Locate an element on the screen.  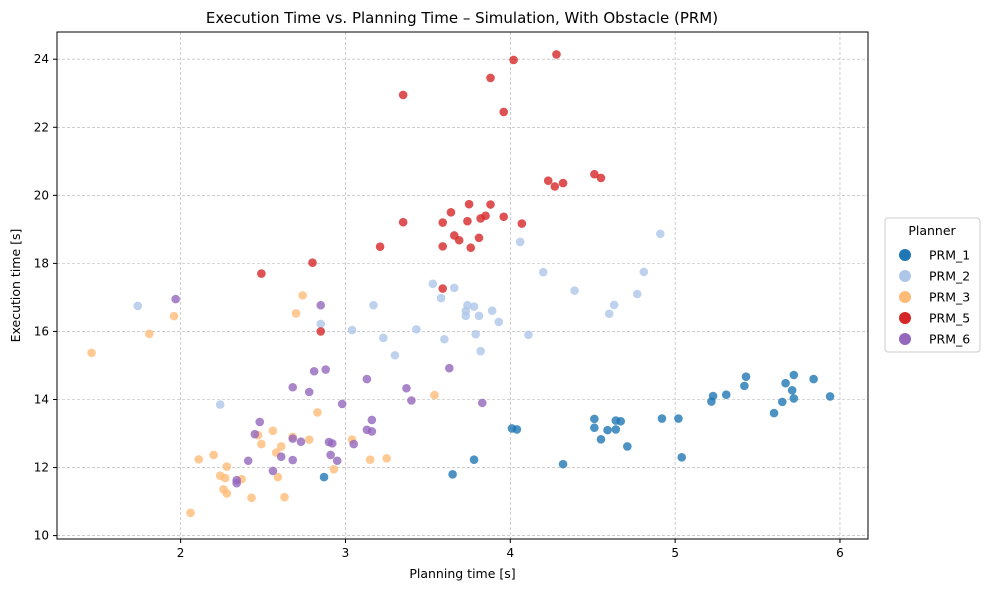
y-axis-label: Execution time [s] is located at coordinates (15, 286).